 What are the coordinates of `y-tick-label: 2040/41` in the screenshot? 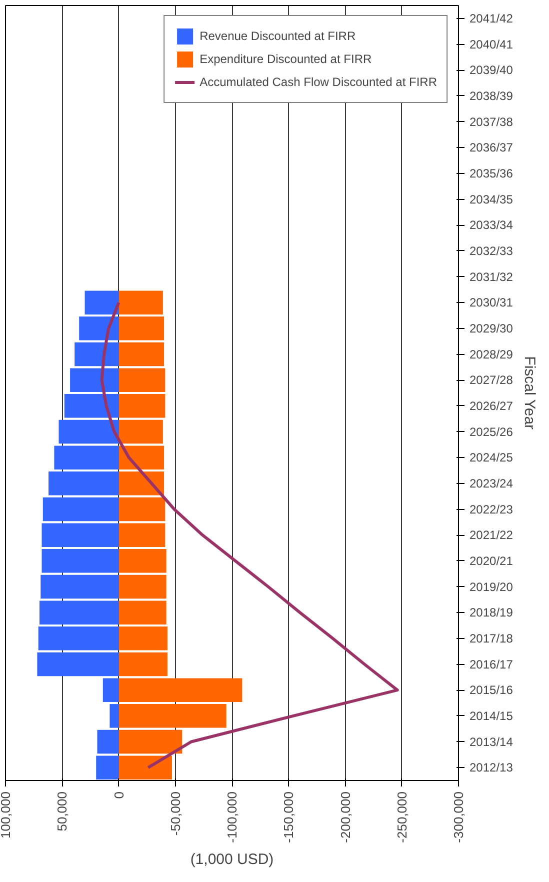 It's located at (492, 44).